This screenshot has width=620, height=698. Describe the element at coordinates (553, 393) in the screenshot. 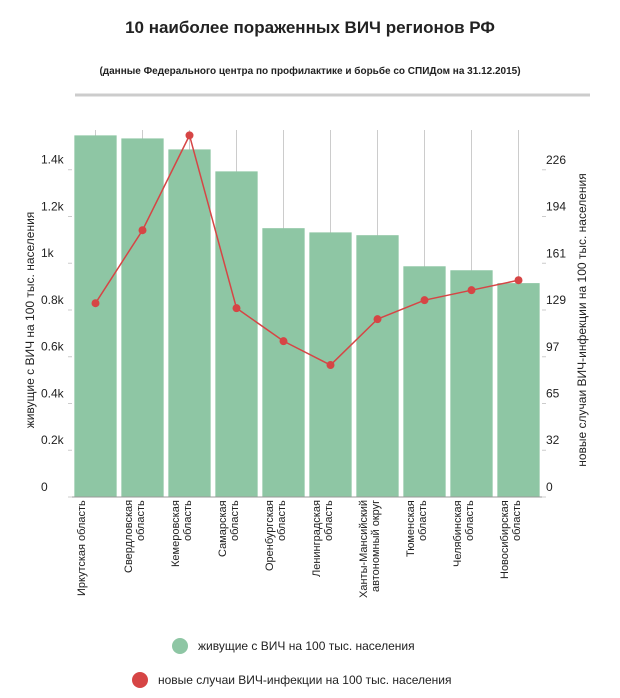

I see `y2-tick-label: 65` at that location.